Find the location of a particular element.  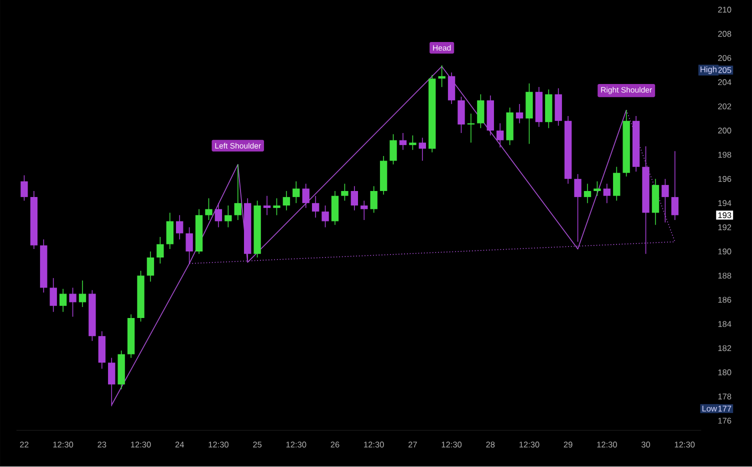

y-tick-label: 176 is located at coordinates (725, 421).